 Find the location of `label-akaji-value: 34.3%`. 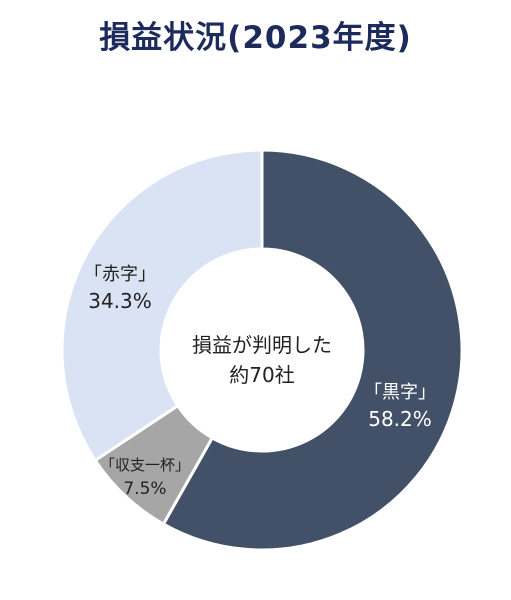

label-akaji-value: 34.3% is located at coordinates (120, 301).